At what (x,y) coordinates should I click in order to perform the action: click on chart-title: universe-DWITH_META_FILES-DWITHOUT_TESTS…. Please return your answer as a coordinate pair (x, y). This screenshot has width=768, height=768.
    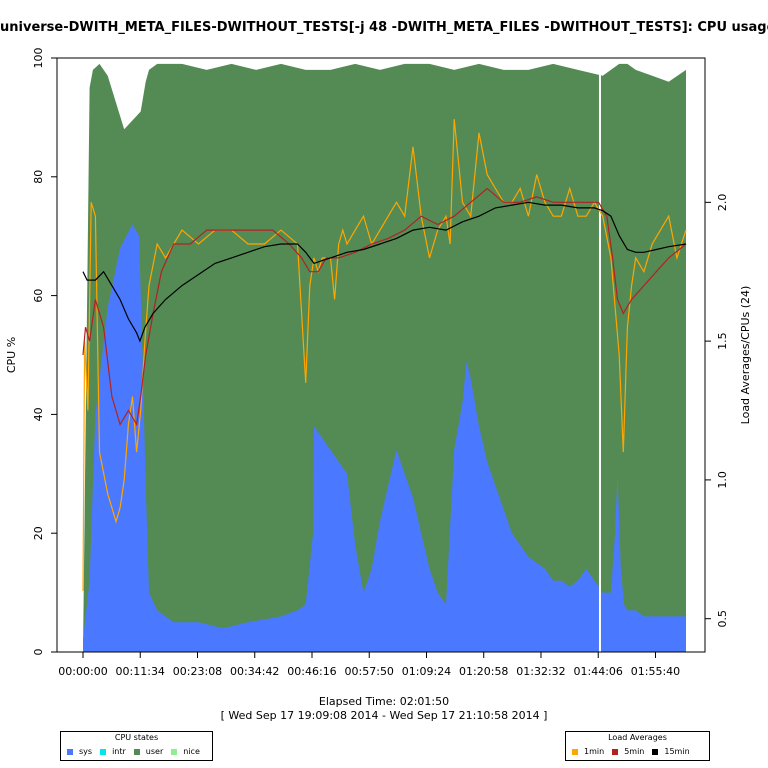
    Looking at the image, I should click on (384, 27).